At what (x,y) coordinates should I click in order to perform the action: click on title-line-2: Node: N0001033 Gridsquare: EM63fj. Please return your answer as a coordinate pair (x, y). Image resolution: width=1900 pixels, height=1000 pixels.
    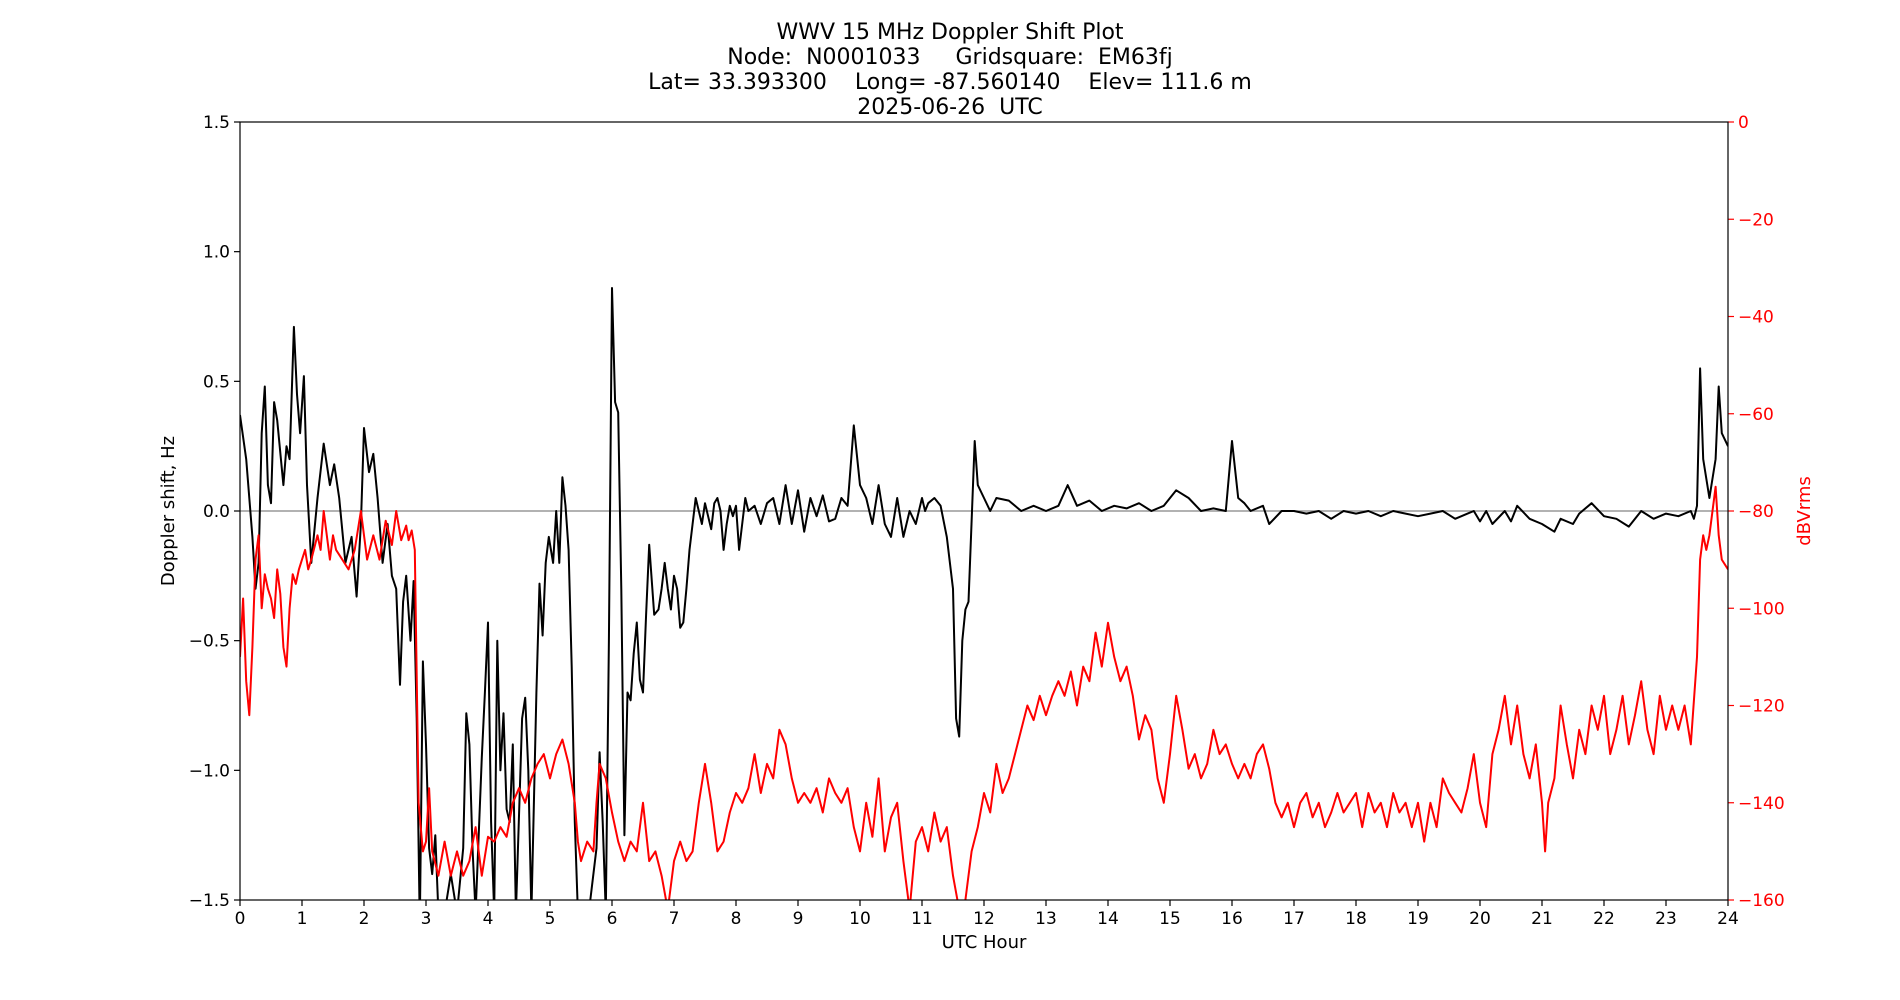
    Looking at the image, I should click on (950, 57).